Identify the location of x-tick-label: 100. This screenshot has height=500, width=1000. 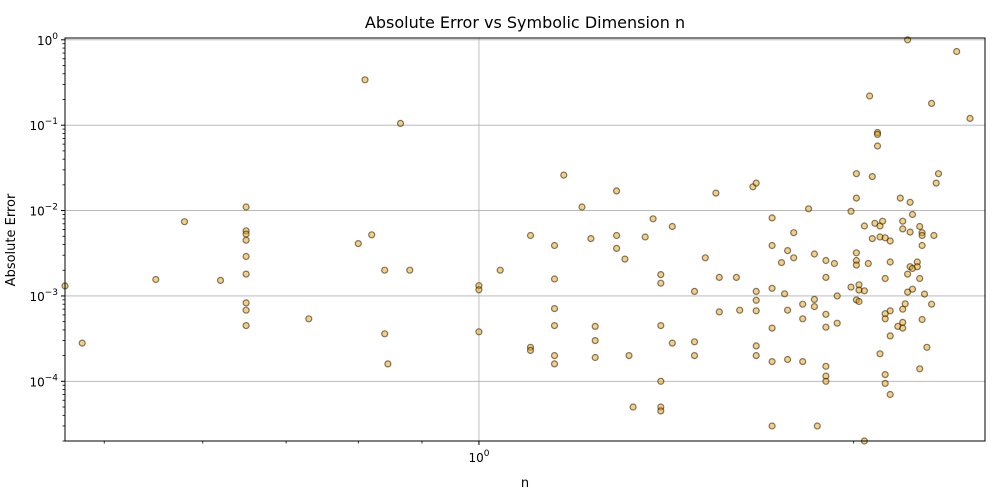
(478, 457).